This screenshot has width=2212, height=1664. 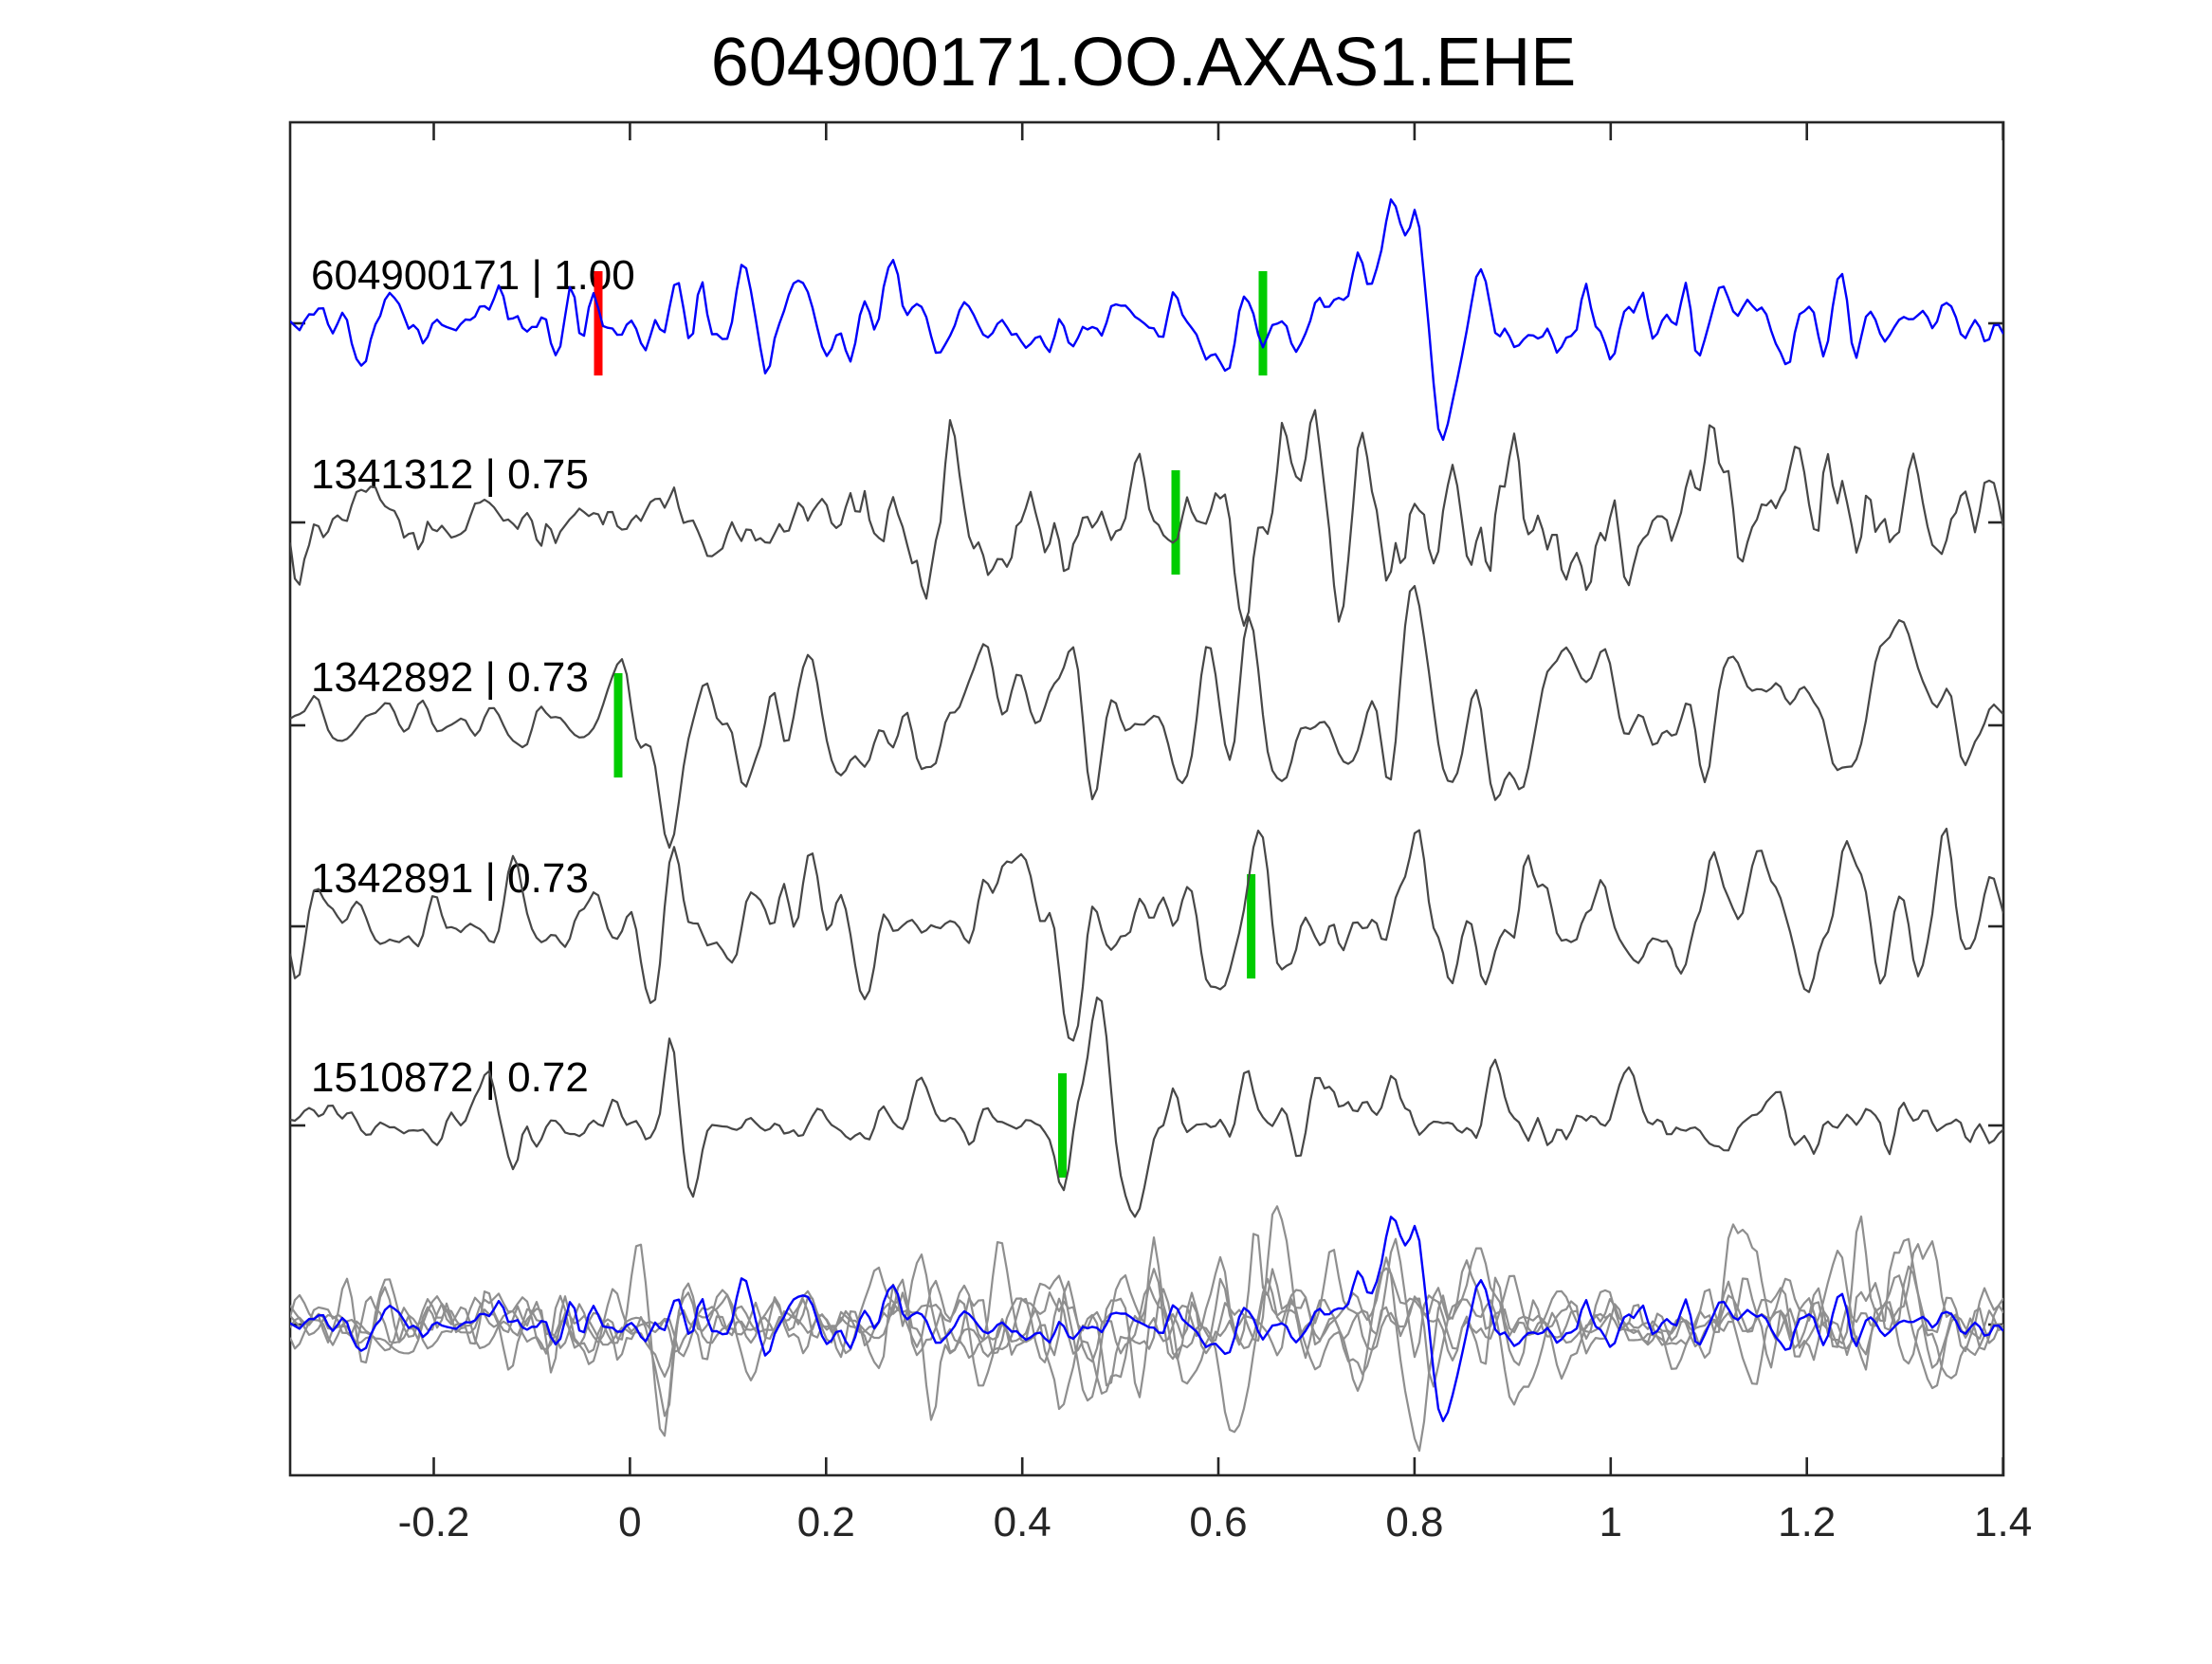 What do you see at coordinates (1218, 1522) in the screenshot?
I see `svg-text: 0.6` at bounding box center [1218, 1522].